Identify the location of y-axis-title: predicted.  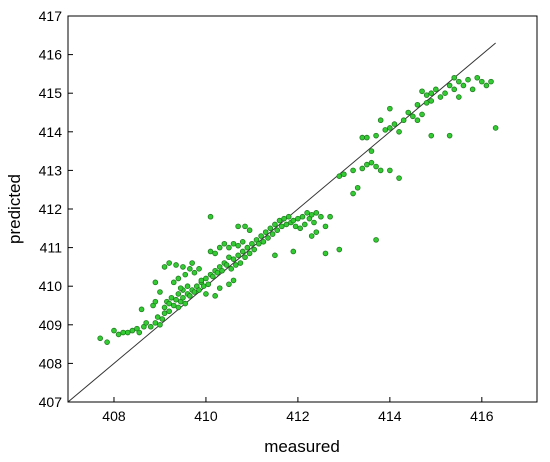
(14, 209).